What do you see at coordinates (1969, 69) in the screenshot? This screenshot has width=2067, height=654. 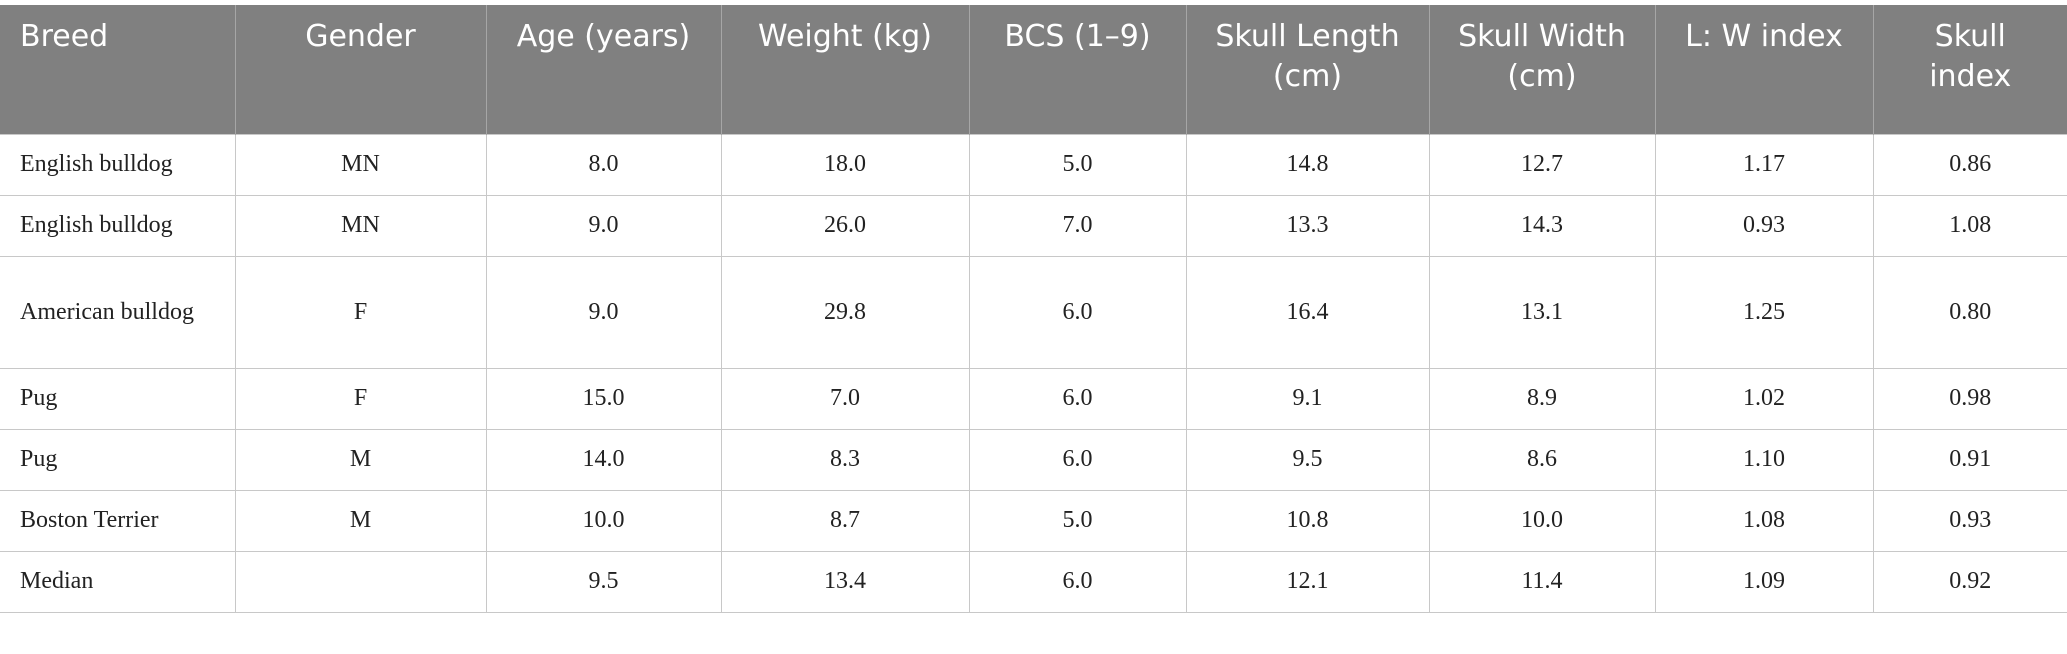 I see `column-header: Skull index` at bounding box center [1969, 69].